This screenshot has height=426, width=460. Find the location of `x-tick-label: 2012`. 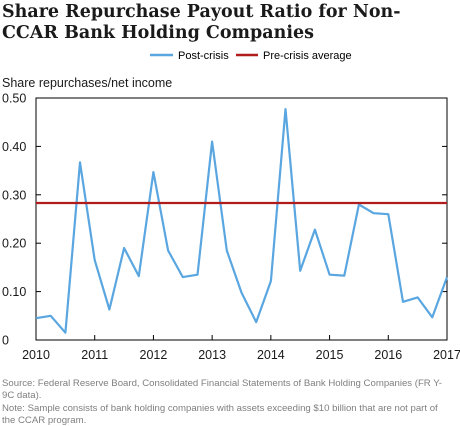

x-tick-label: 2012 is located at coordinates (154, 355).